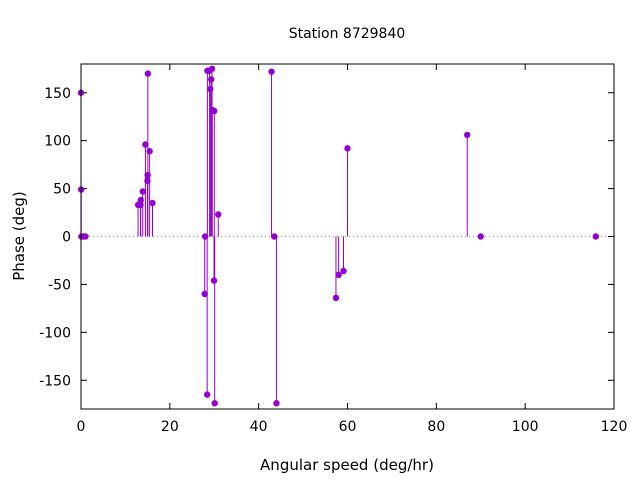 This screenshot has width=640, height=480. I want to click on x-tick-label: 20, so click(170, 427).